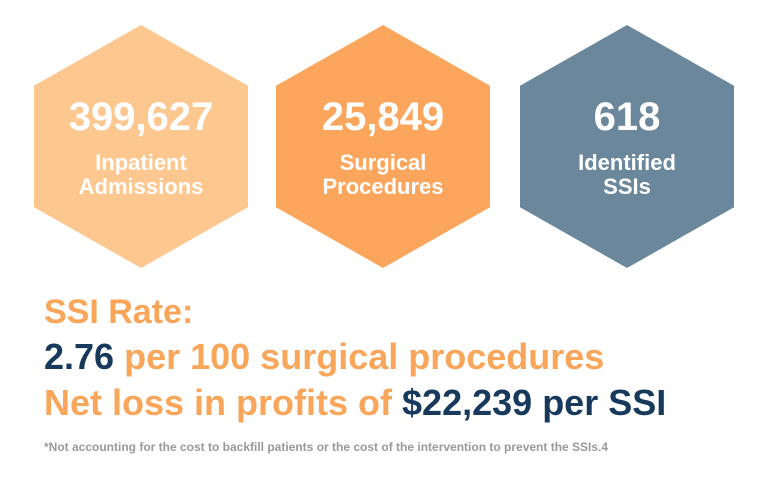 The height and width of the screenshot is (481, 768). What do you see at coordinates (627, 162) in the screenshot?
I see `hexagon-label: Identified` at bounding box center [627, 162].